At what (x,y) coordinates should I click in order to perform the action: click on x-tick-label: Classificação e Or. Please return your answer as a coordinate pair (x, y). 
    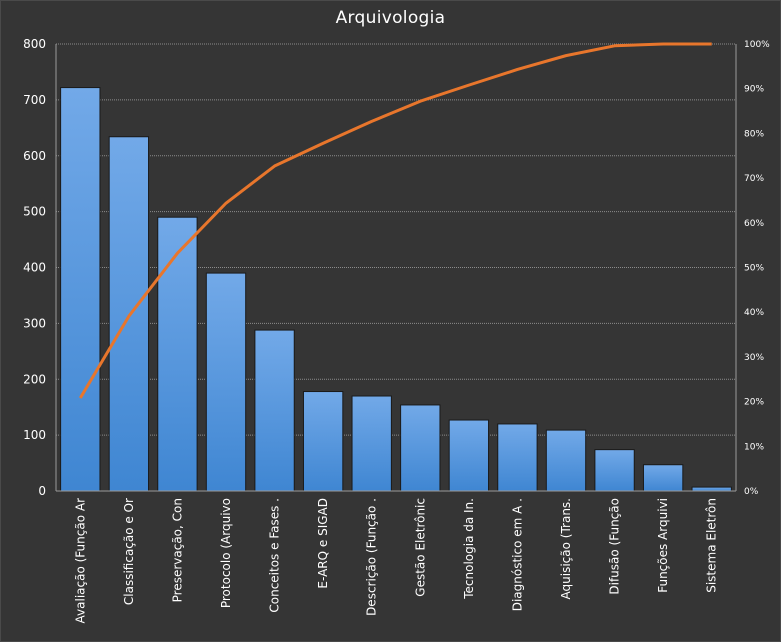
    Looking at the image, I should click on (129, 551).